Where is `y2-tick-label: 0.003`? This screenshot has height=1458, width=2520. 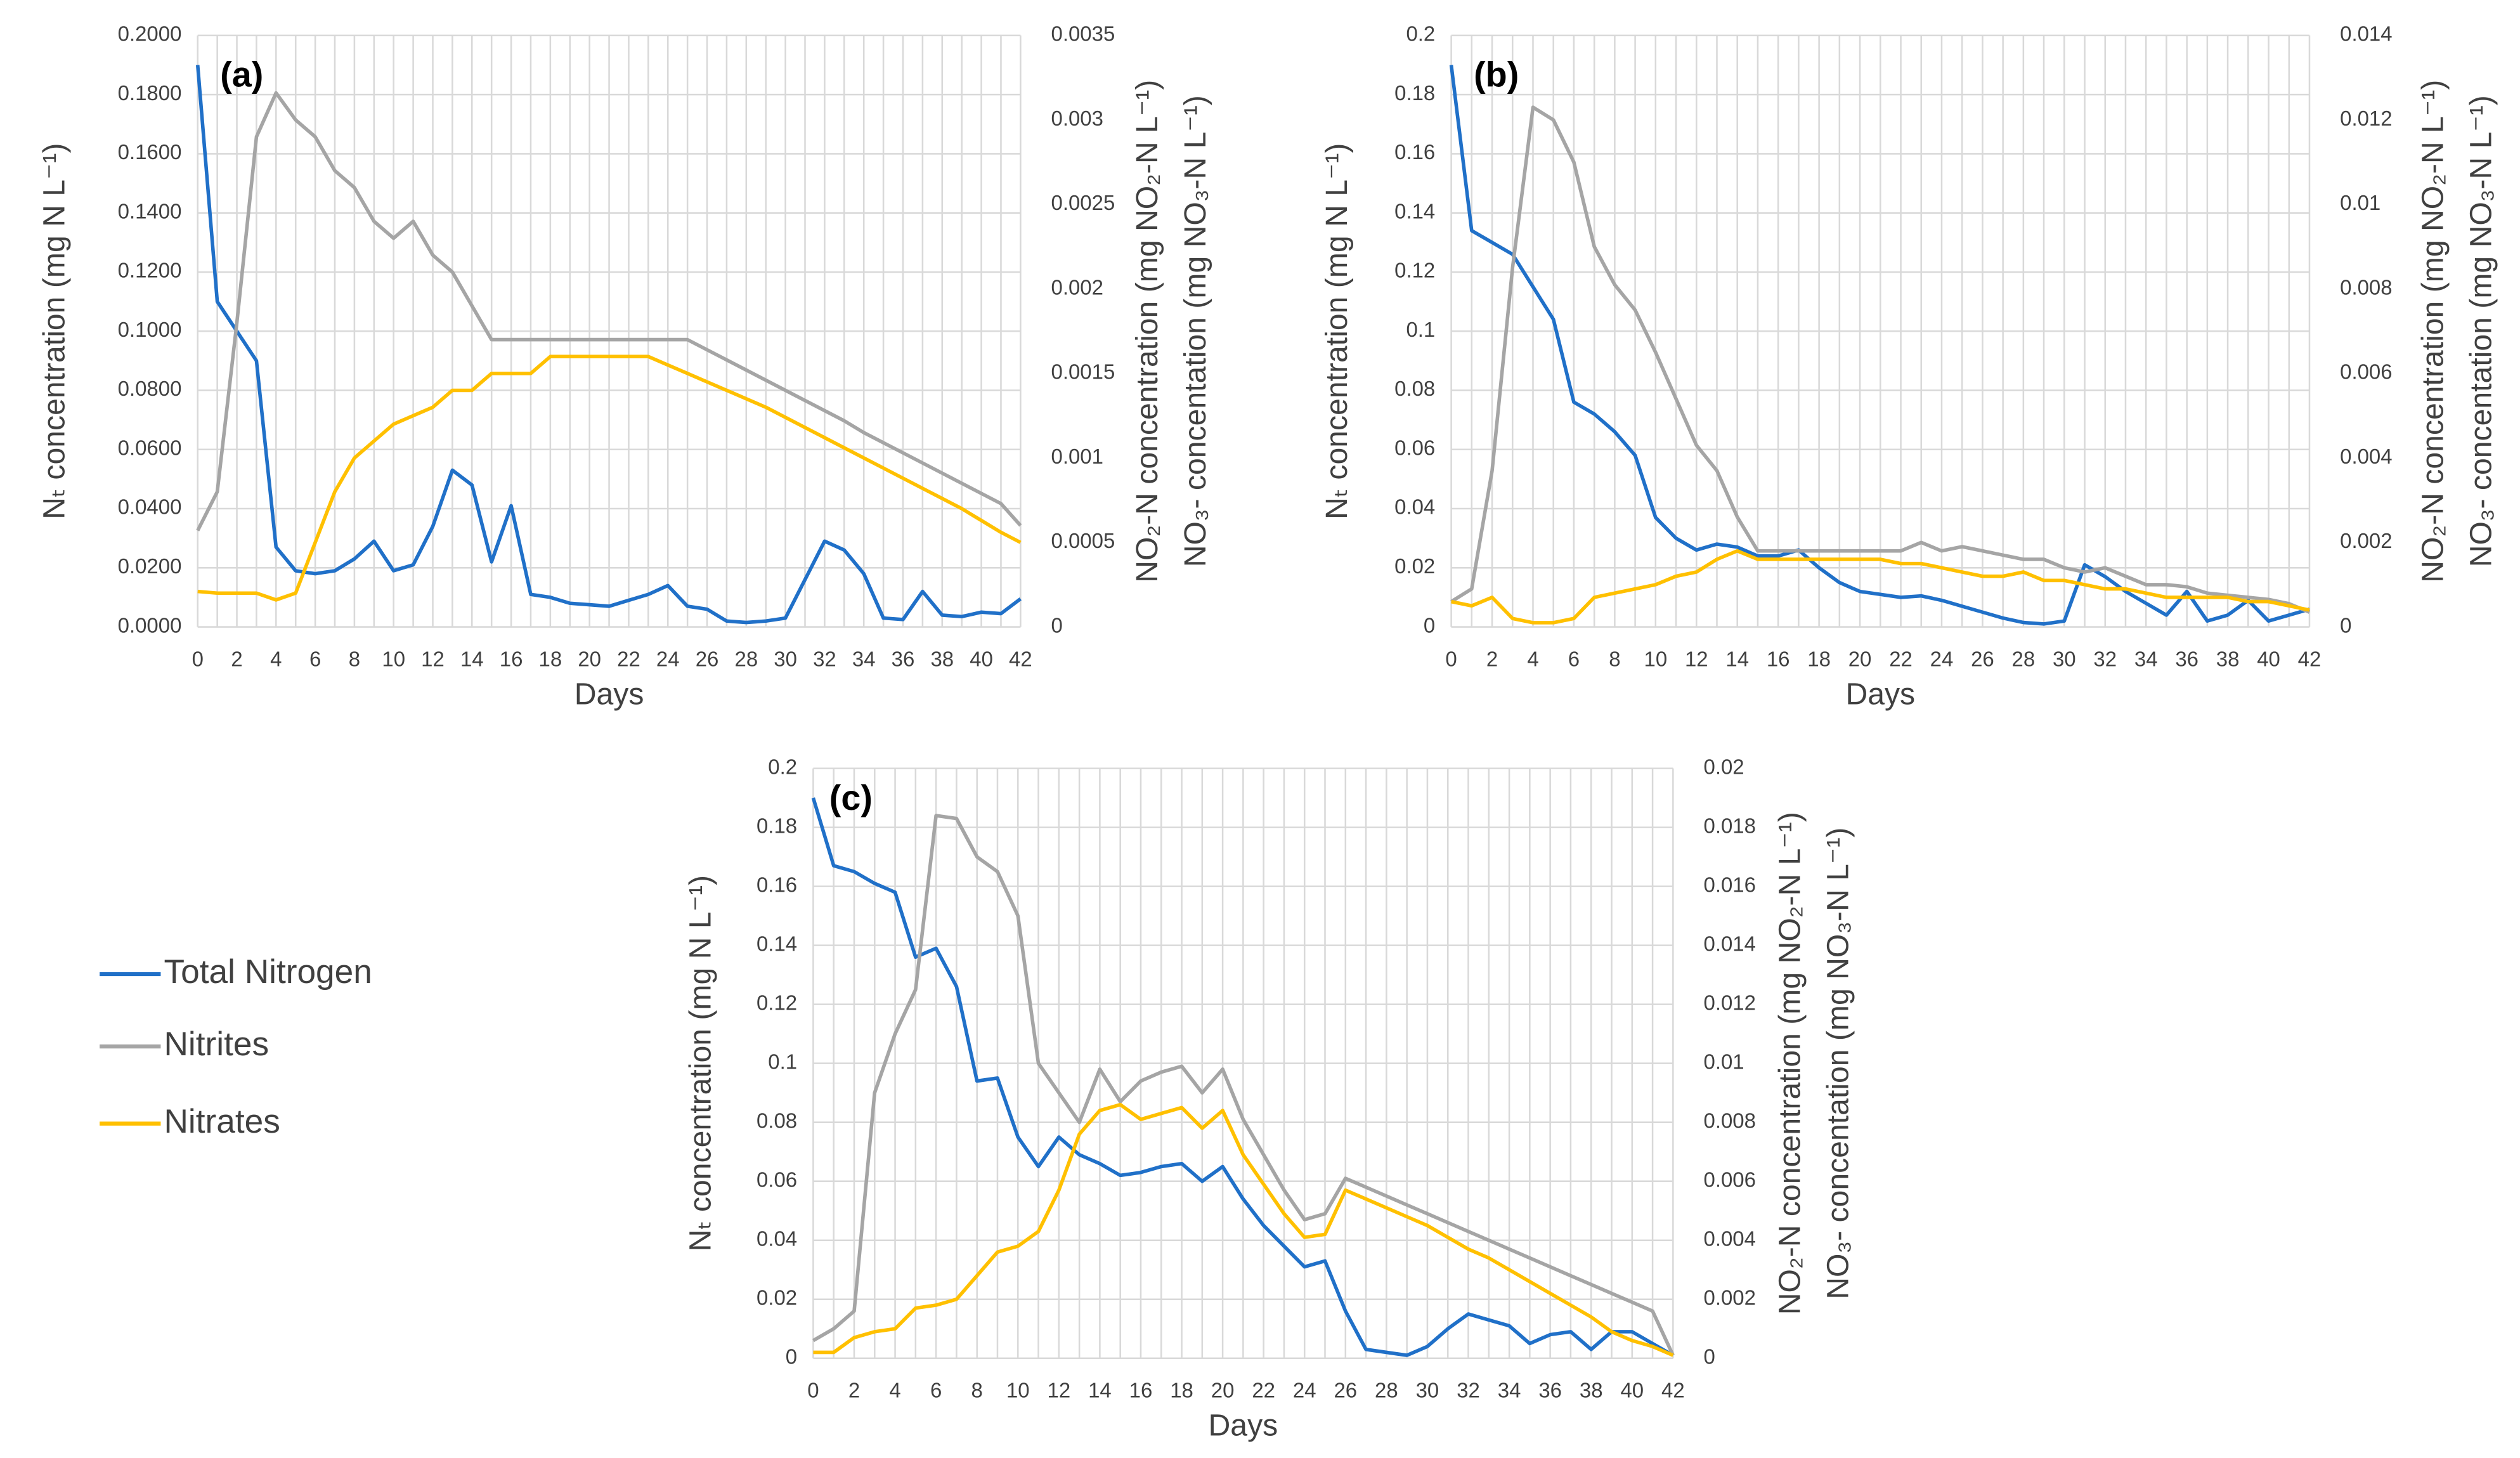 y2-tick-label: 0.003 is located at coordinates (1077, 118).